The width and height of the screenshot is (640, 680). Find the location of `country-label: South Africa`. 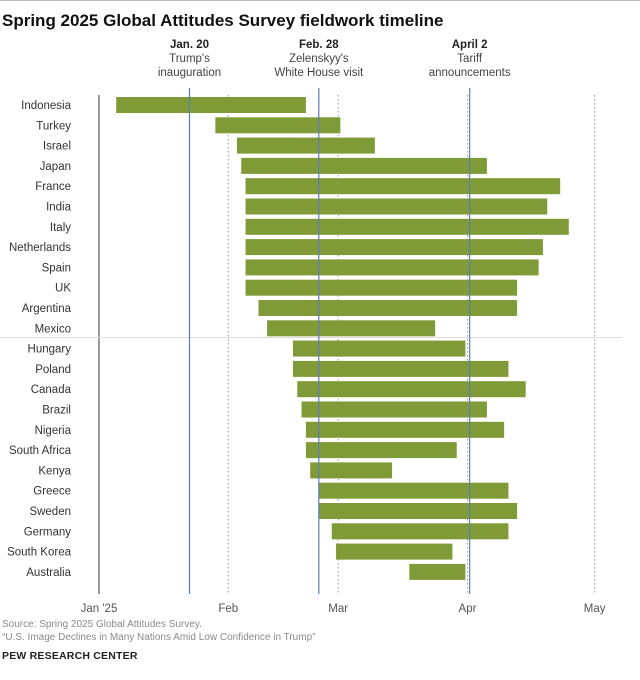

country-label: South Africa is located at coordinates (40, 451).